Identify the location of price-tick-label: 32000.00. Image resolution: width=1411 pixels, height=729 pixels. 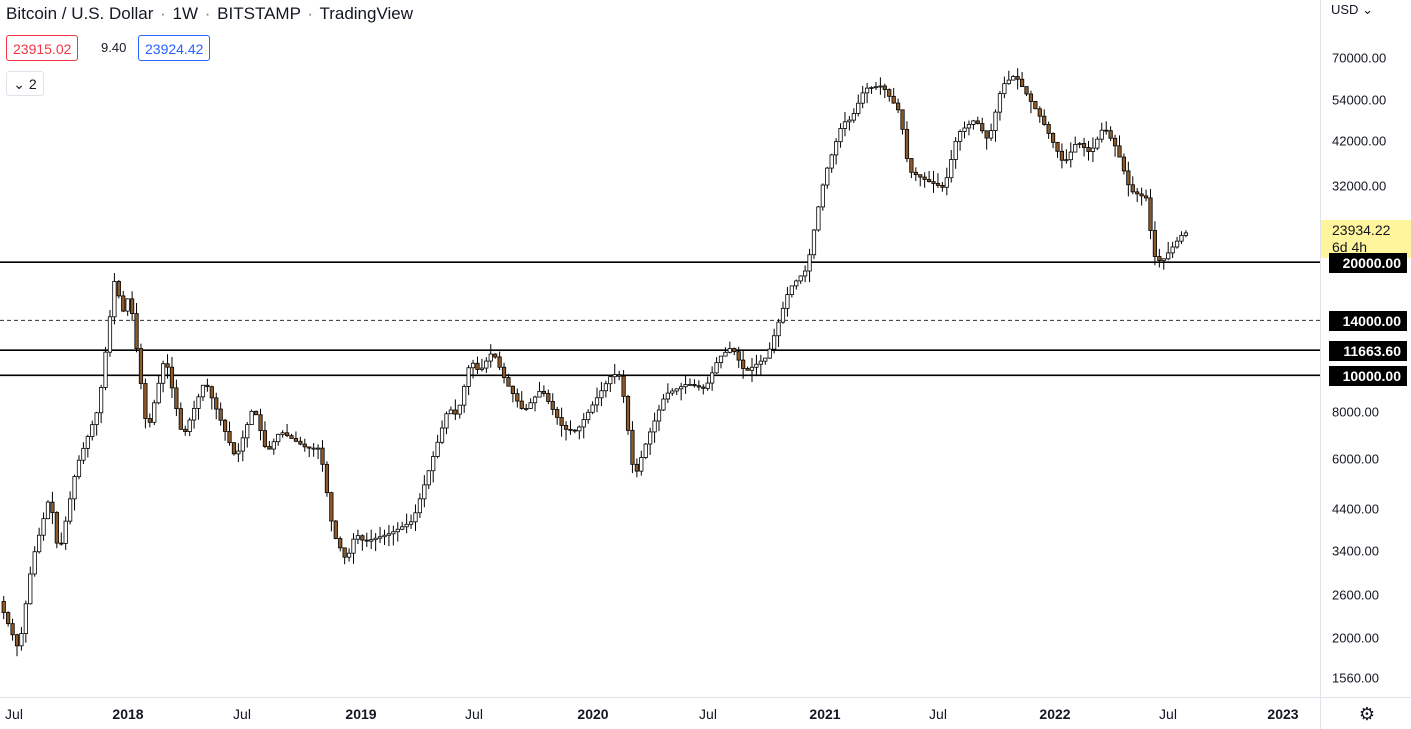
(1359, 186).